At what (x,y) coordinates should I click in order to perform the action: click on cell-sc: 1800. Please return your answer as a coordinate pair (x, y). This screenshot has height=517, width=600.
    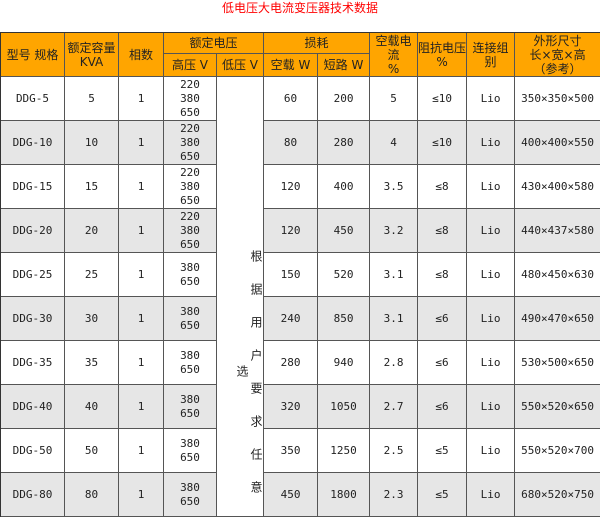
    Looking at the image, I should click on (344, 495).